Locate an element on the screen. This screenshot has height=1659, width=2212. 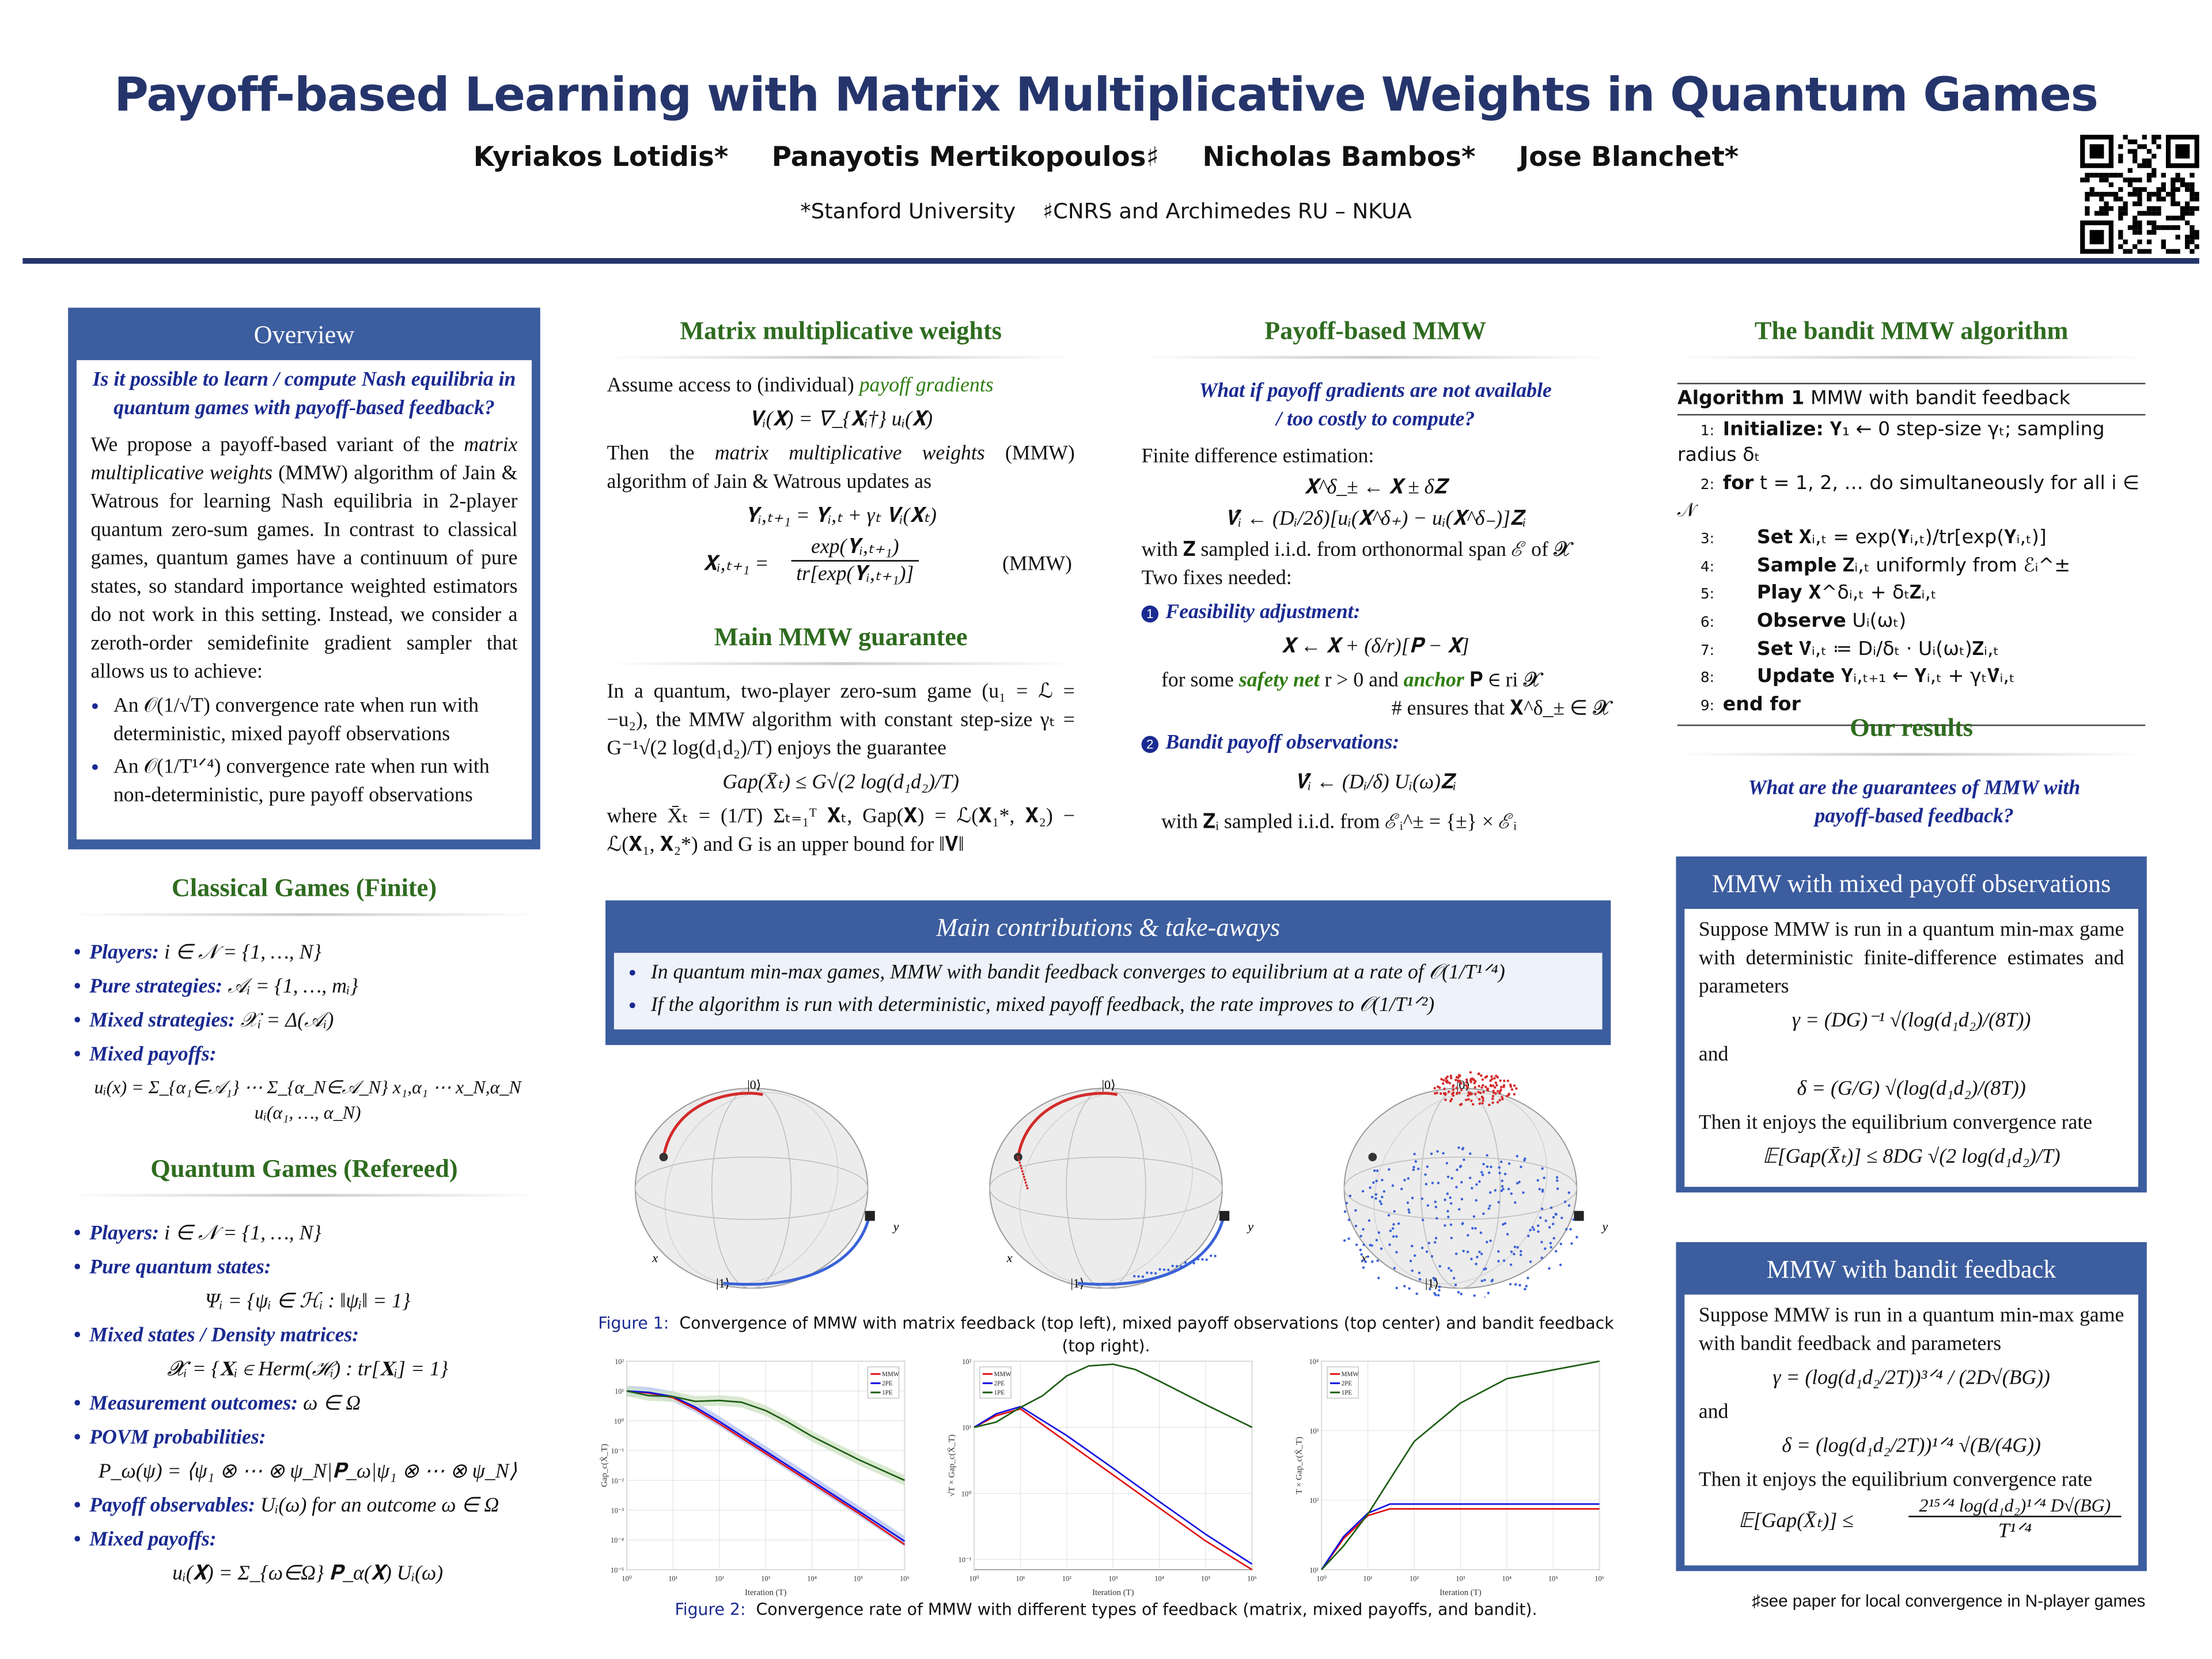
formula: 𝐕̂ᵢ ← (Dᵢ/2δ)[uᵢ(𝐗^δ₊) − uᵢ(𝐗^δ₋)]𝐙ᵢ is located at coordinates (1376, 519).